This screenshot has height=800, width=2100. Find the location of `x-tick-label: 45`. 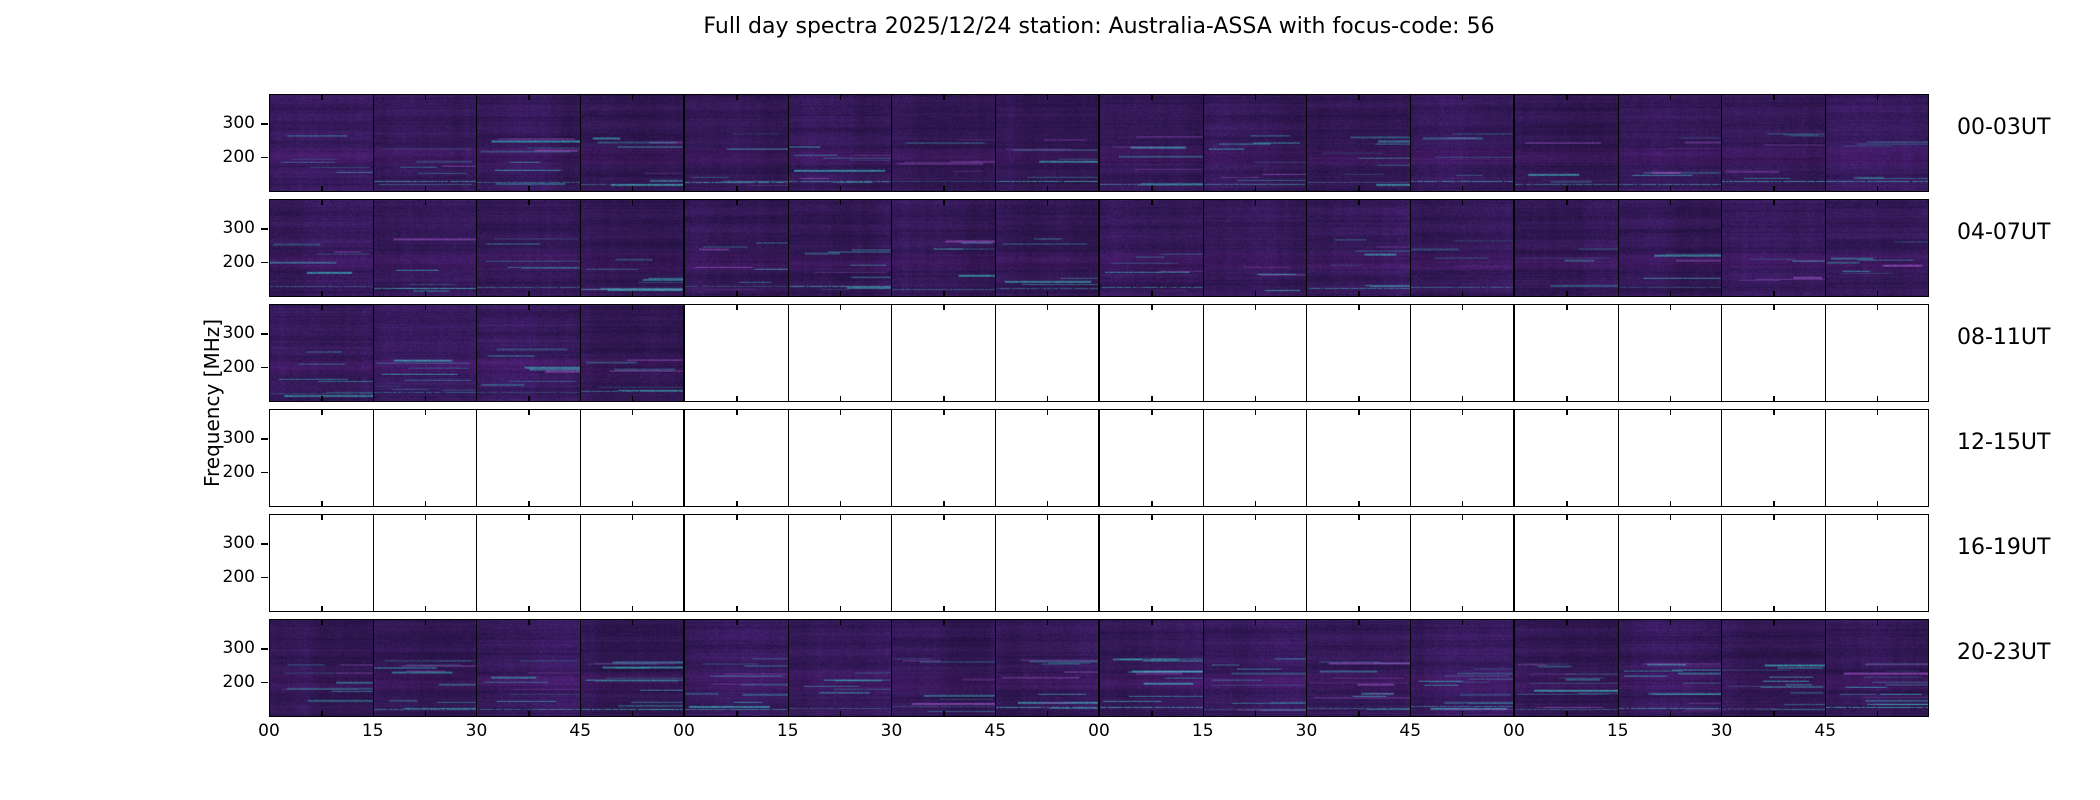

x-tick-label: 45 is located at coordinates (1825, 731).